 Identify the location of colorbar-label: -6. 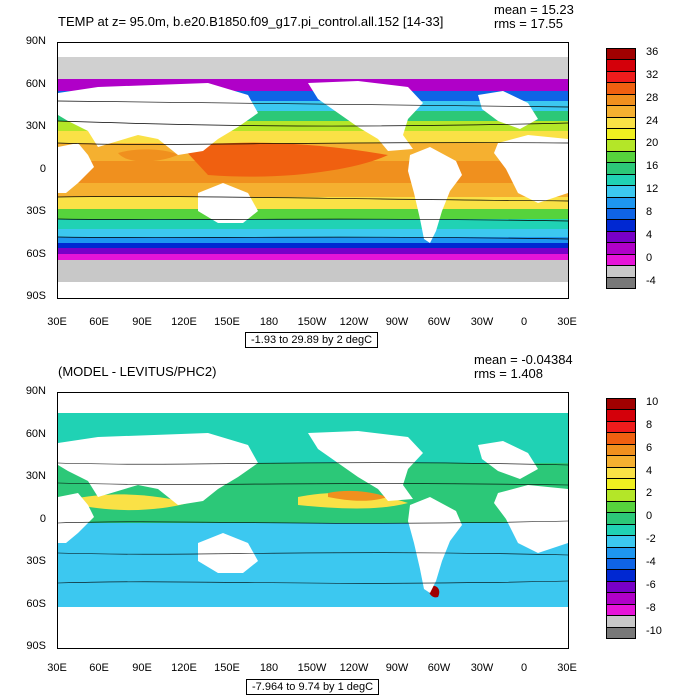
(651, 584).